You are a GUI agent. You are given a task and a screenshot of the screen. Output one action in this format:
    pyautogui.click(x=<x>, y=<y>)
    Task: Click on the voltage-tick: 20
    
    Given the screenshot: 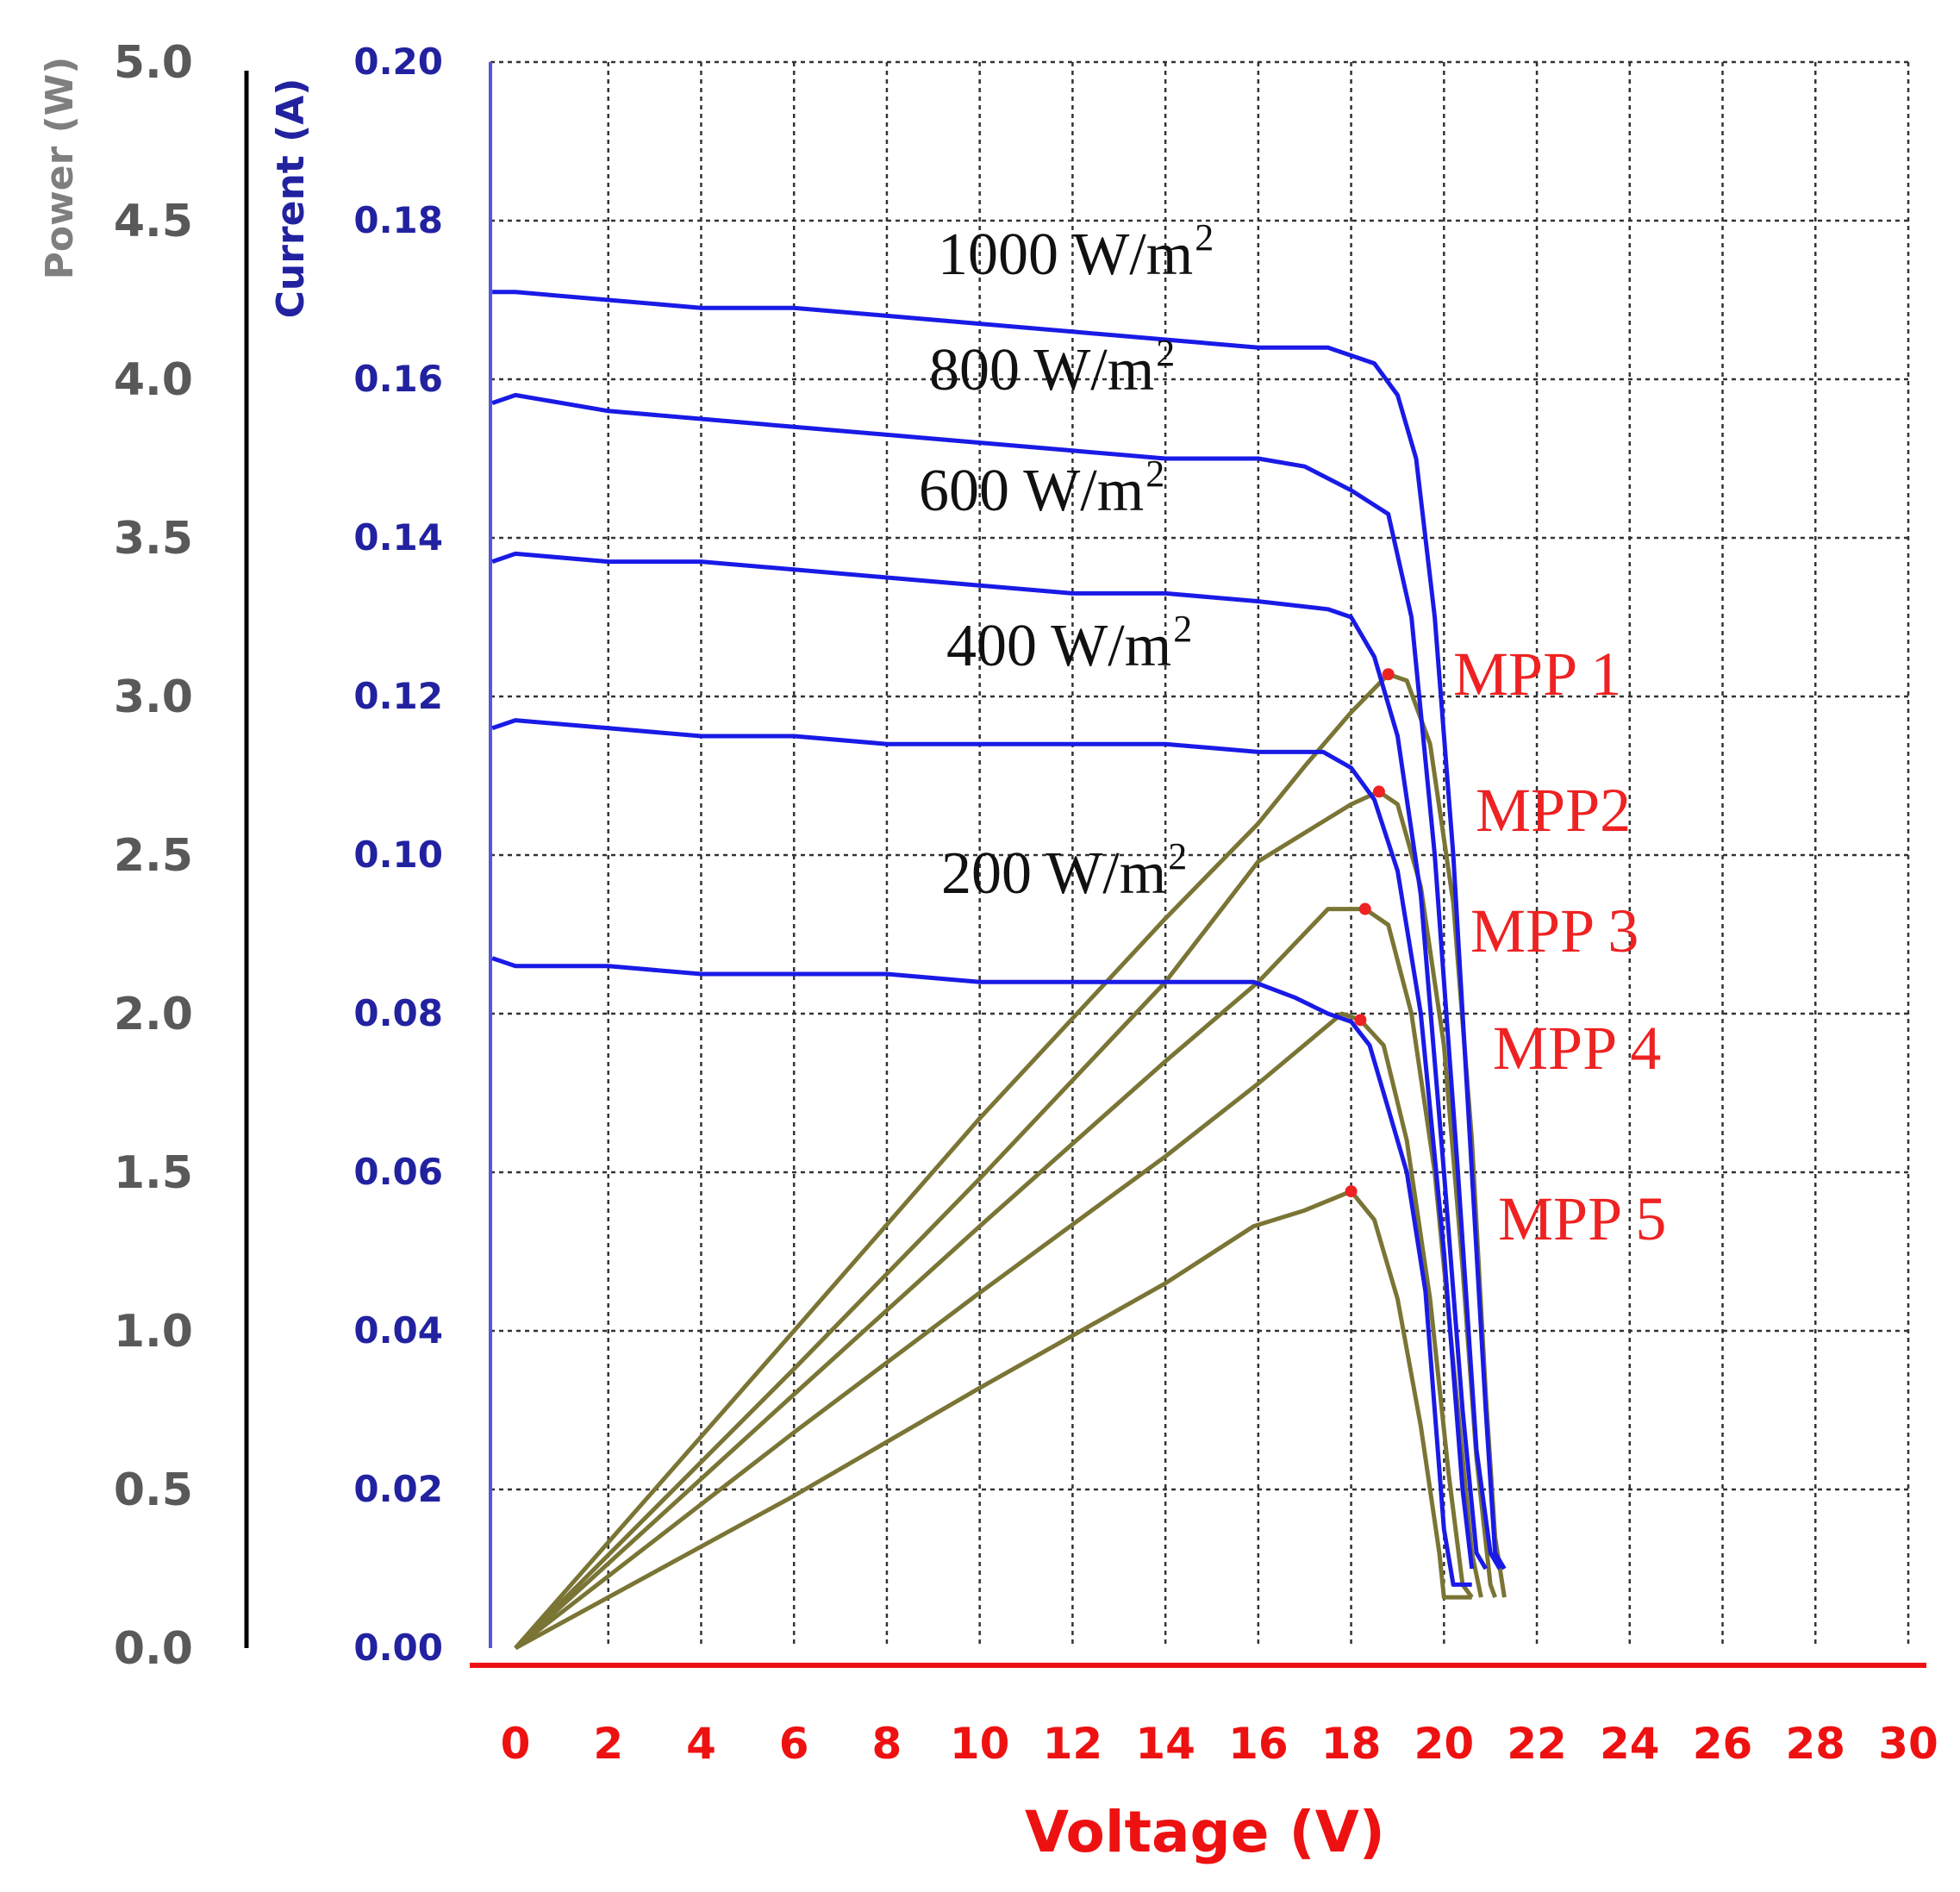 What is the action you would take?
    pyautogui.click(x=1445, y=1744)
    